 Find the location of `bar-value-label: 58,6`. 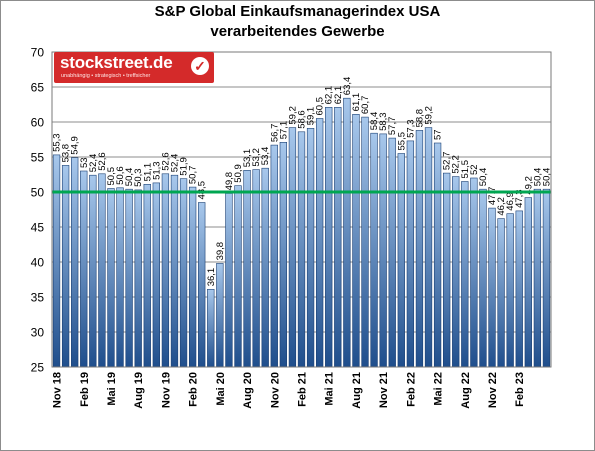

bar-value-label: 58,6 is located at coordinates (302, 119).